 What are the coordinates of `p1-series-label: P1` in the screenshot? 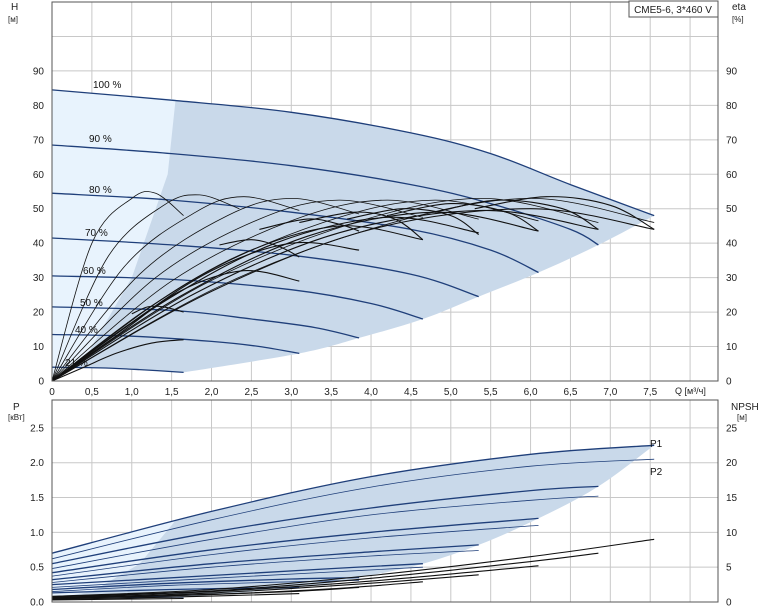 It's located at (656, 444).